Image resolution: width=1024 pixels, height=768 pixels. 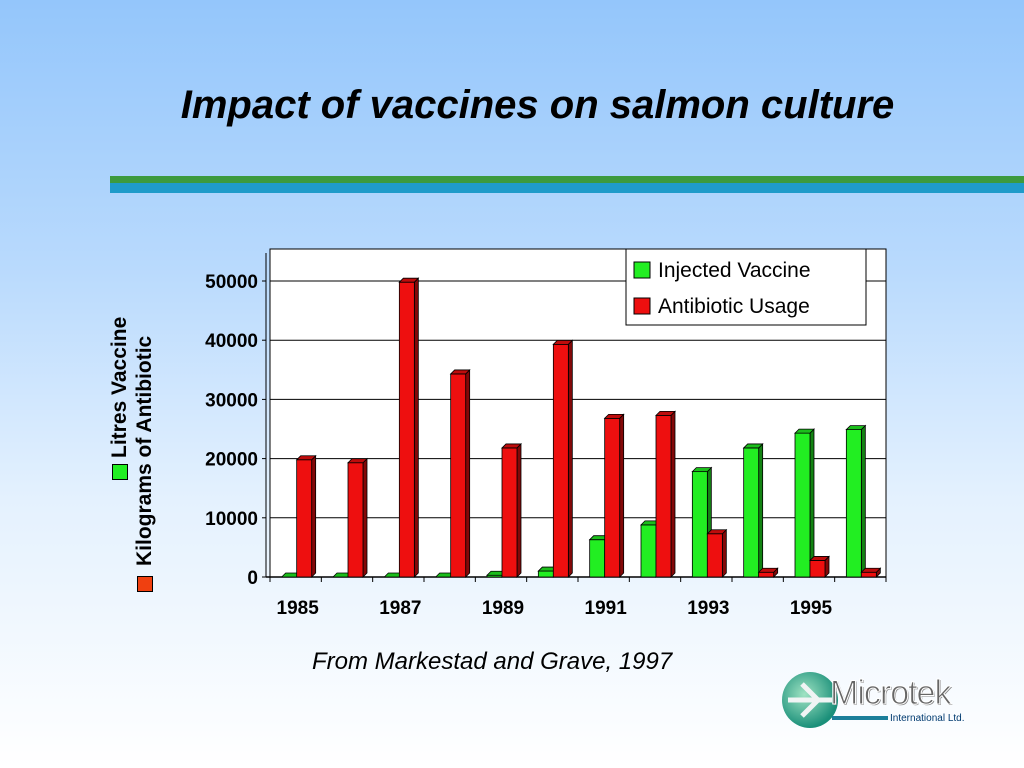 What do you see at coordinates (860, 718) in the screenshot?
I see `logo-bar` at bounding box center [860, 718].